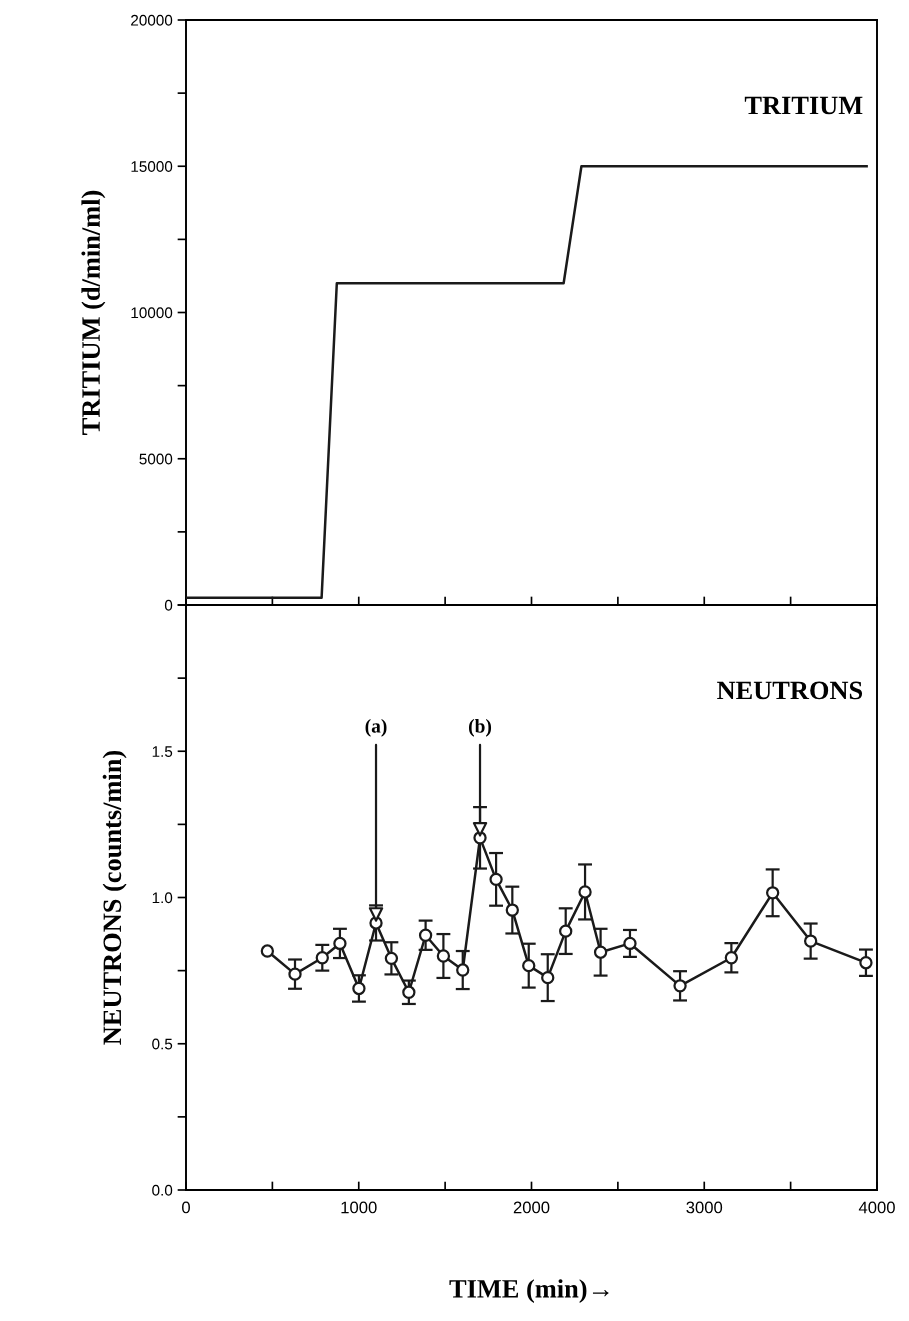 The width and height of the screenshot is (909, 1321). Describe the element at coordinates (529, 1291) in the screenshot. I see `x-axis-title: TIME (min)→` at that location.